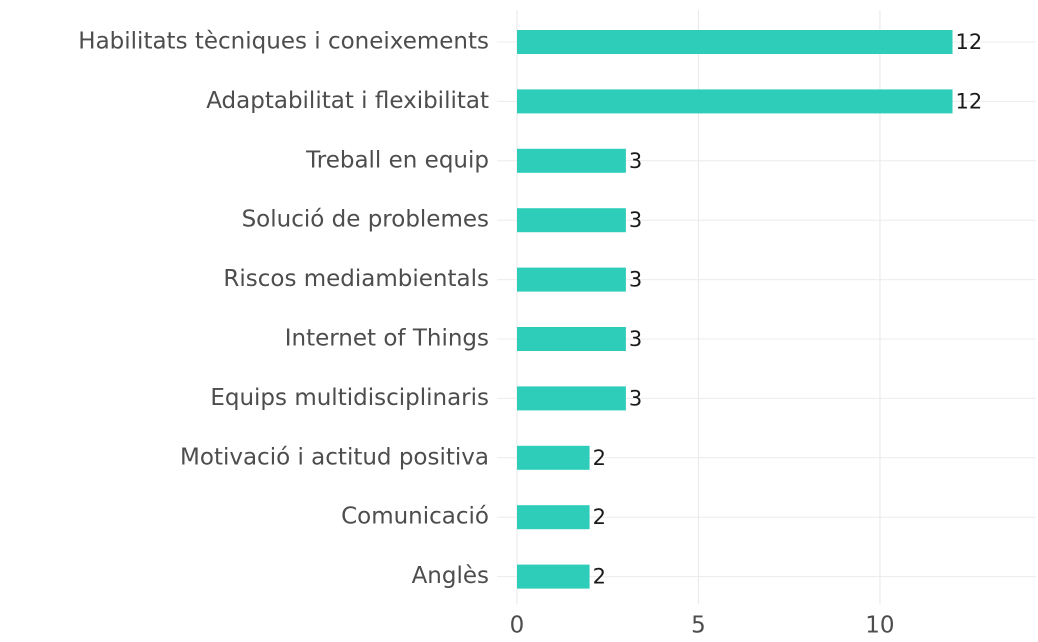 The width and height of the screenshot is (1038, 642). What do you see at coordinates (283, 42) in the screenshot?
I see `y-tick-label: Habilitats tècniques i coneixements` at bounding box center [283, 42].